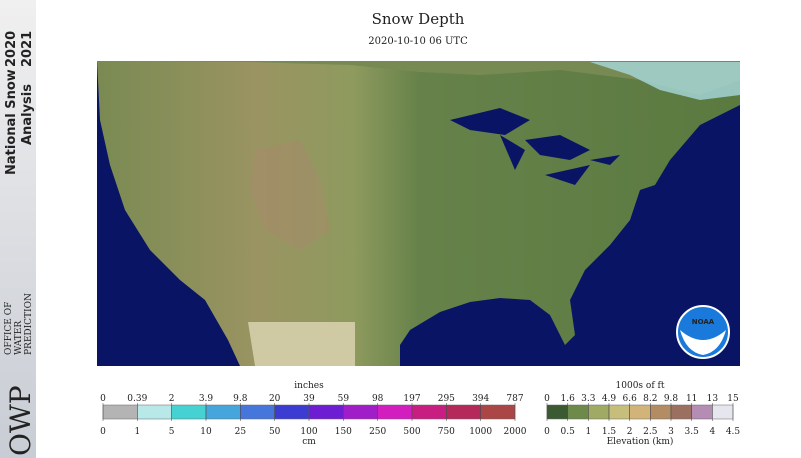 The image size is (801, 458). I want to click on rockies, so click(290, 195).